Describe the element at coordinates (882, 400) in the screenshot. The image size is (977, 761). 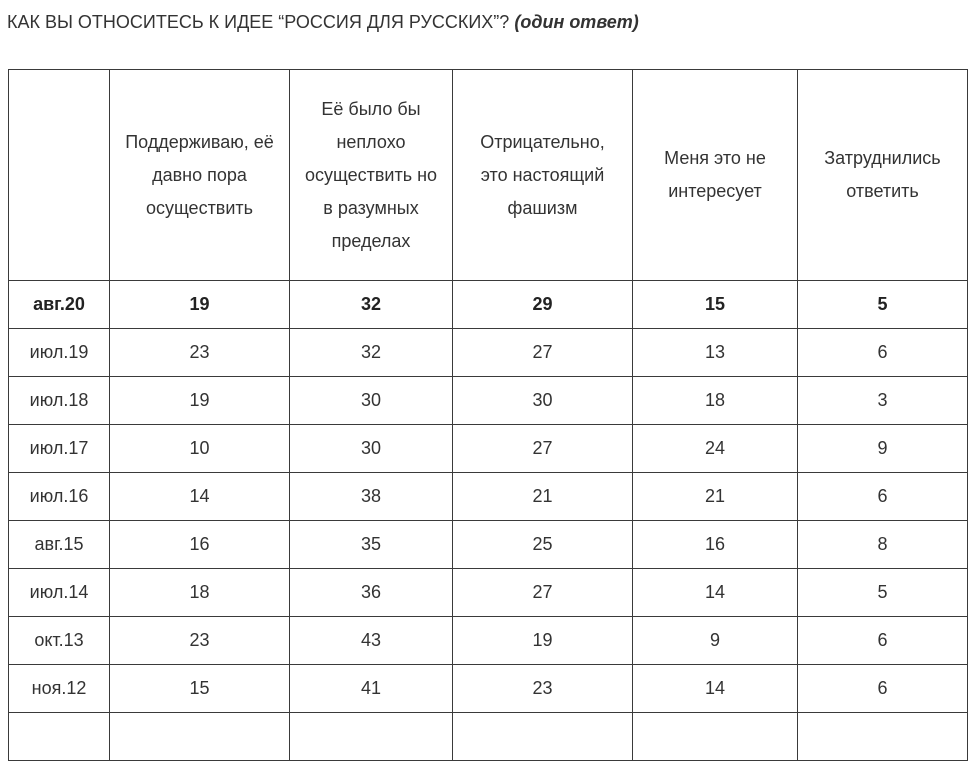
I see `value-cell: 3` at that location.